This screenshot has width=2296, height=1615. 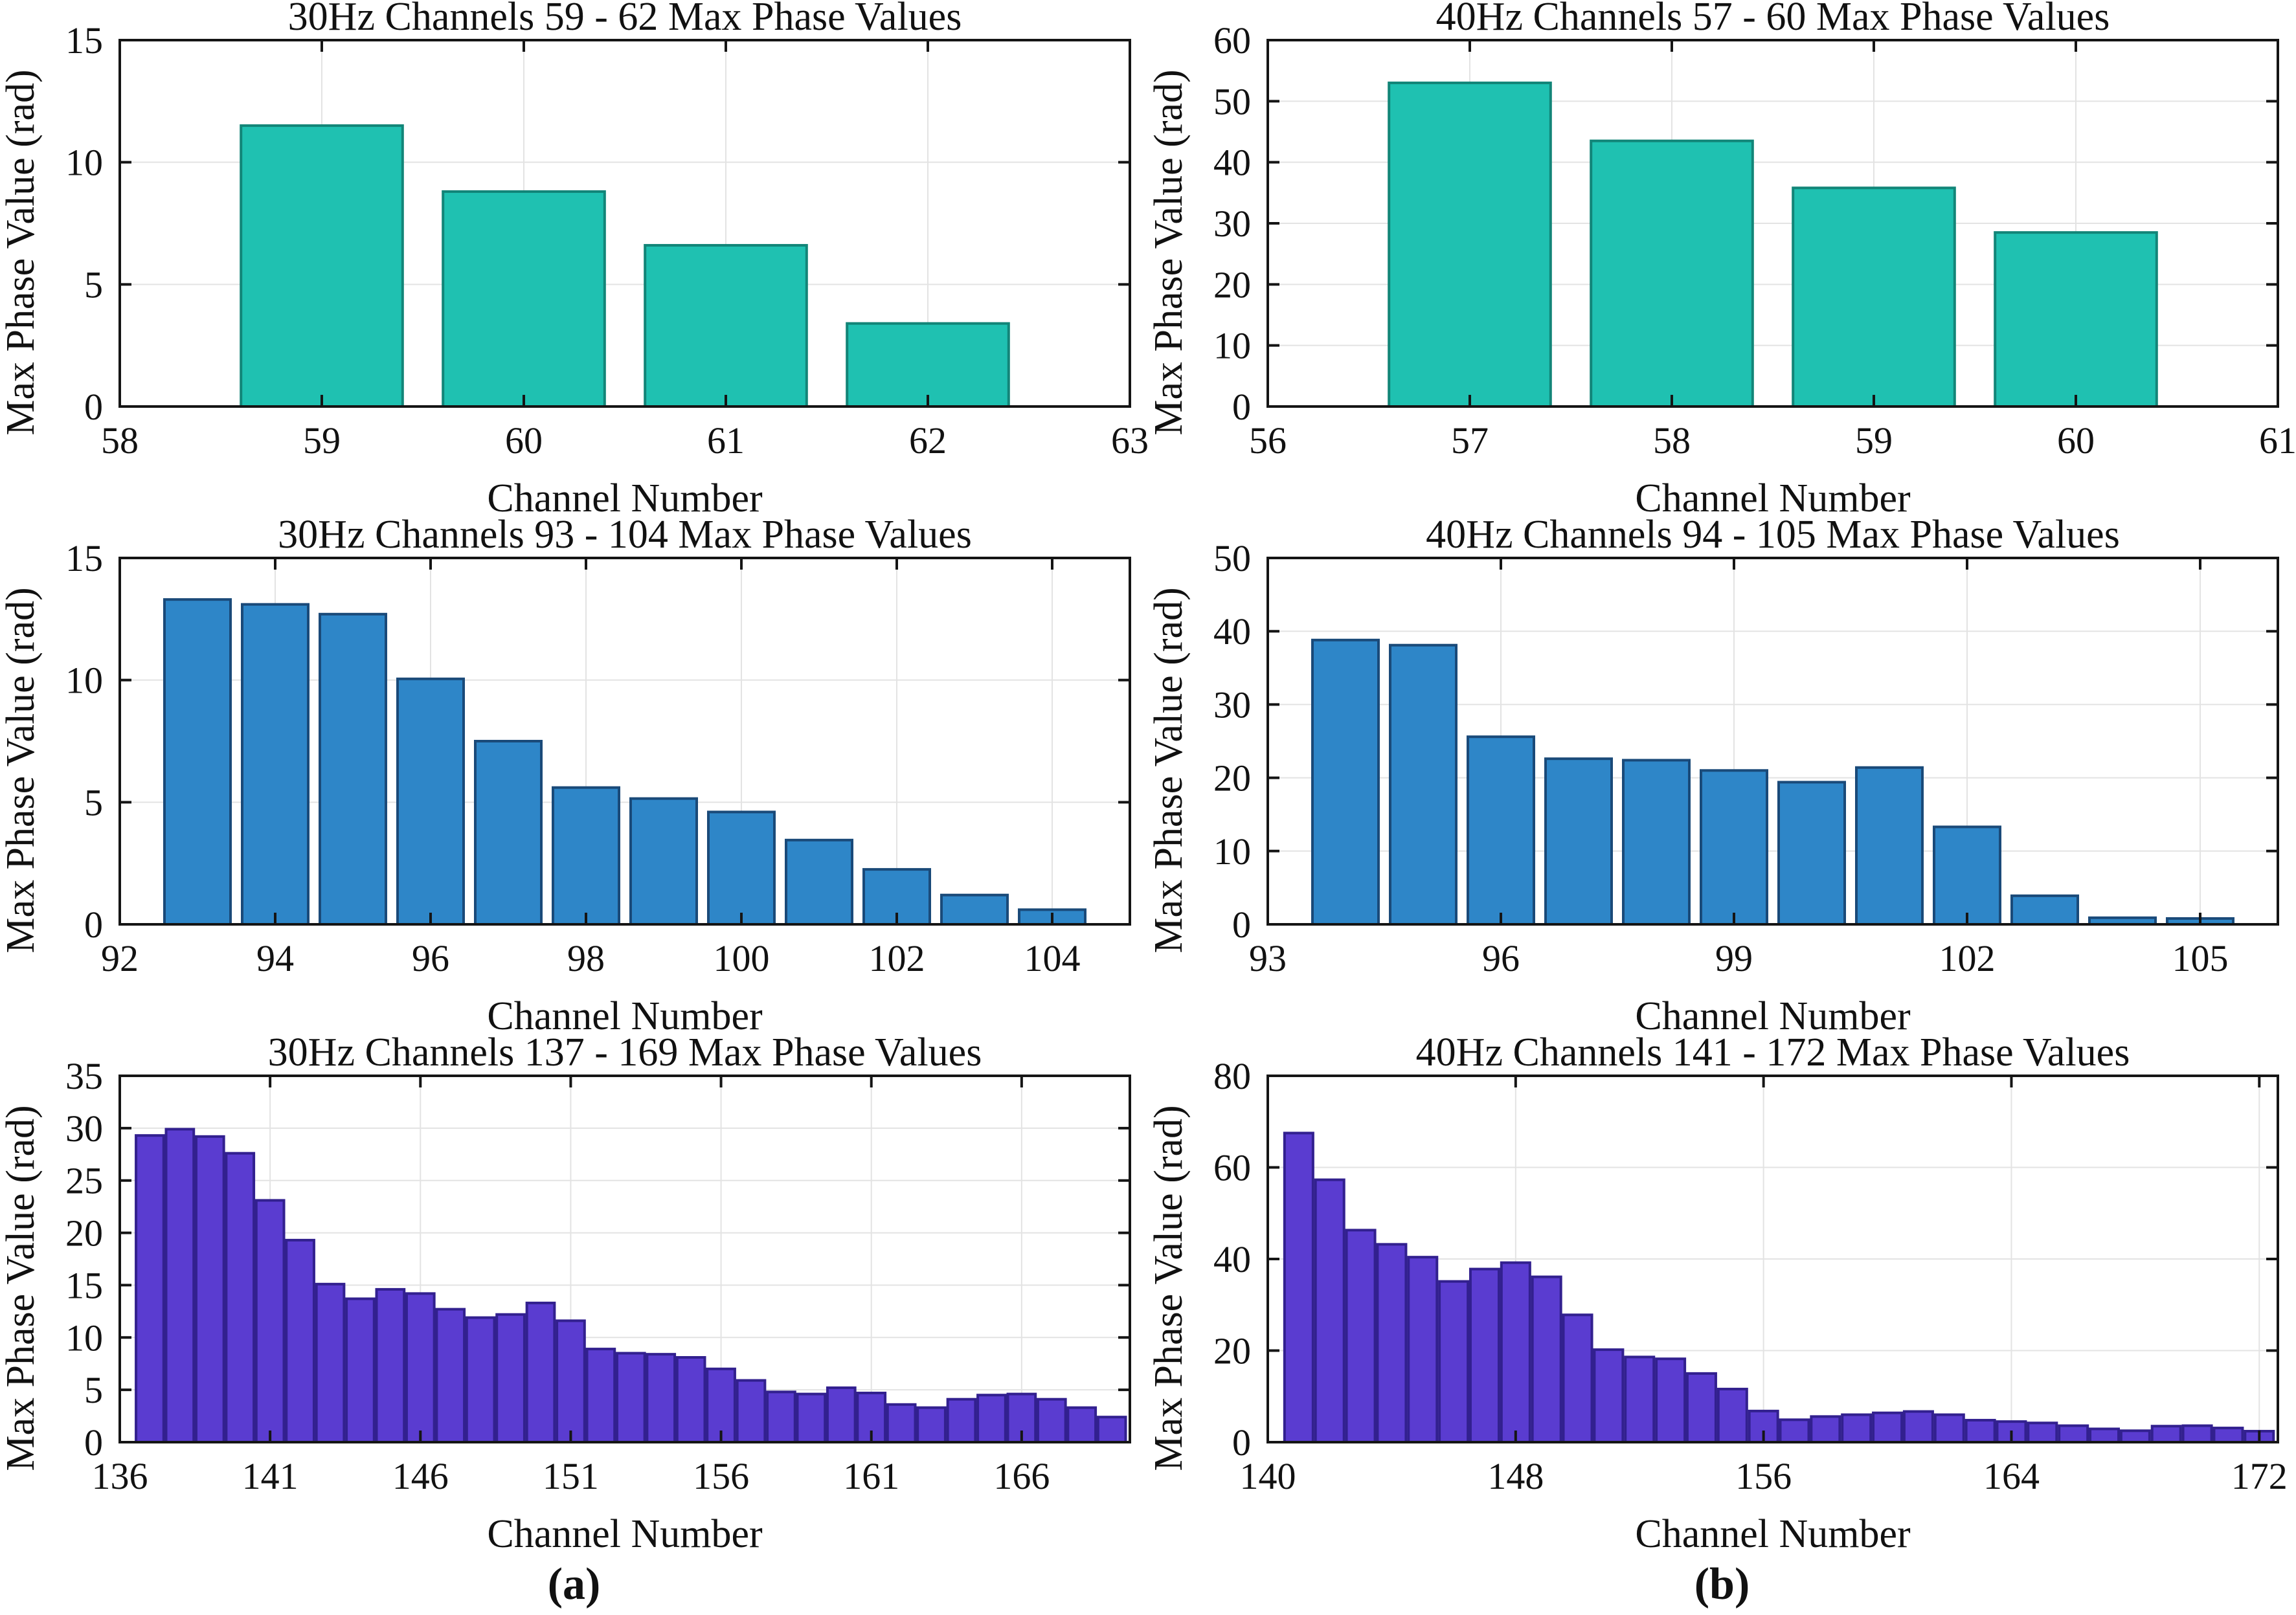 I want to click on x-tick-label: 141, so click(x=270, y=1476).